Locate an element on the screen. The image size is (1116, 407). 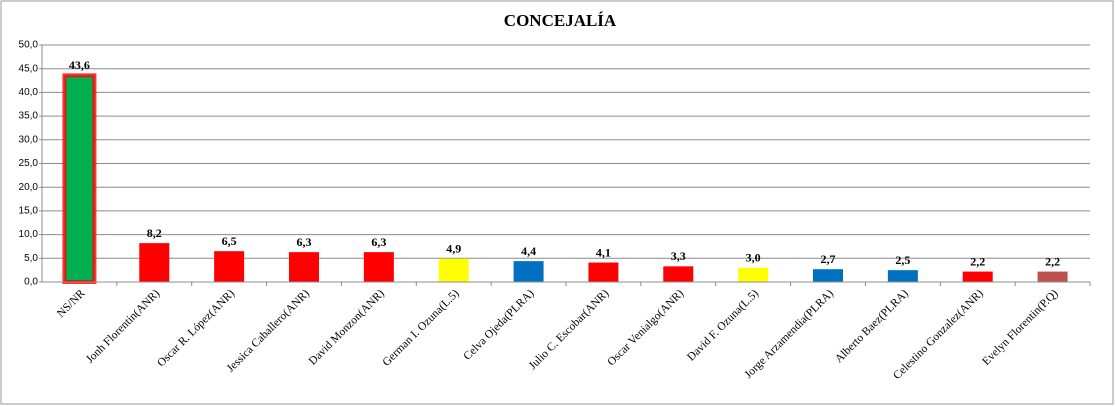
value-label: 8,2 is located at coordinates (154, 233).